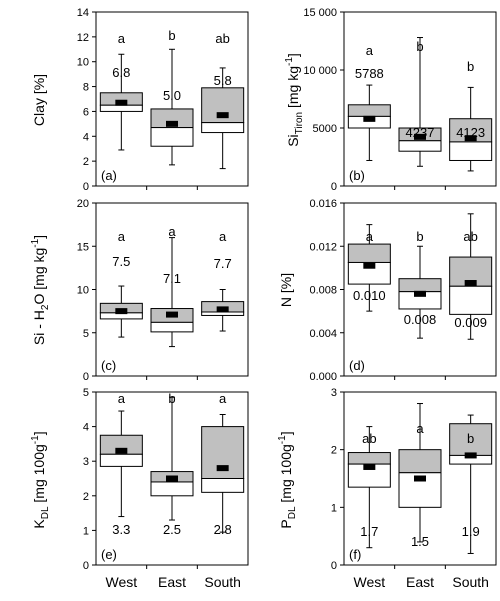 This screenshot has width=500, height=601. Describe the element at coordinates (470, 322) in the screenshot. I see `mean-value-label: 0.009` at that location.